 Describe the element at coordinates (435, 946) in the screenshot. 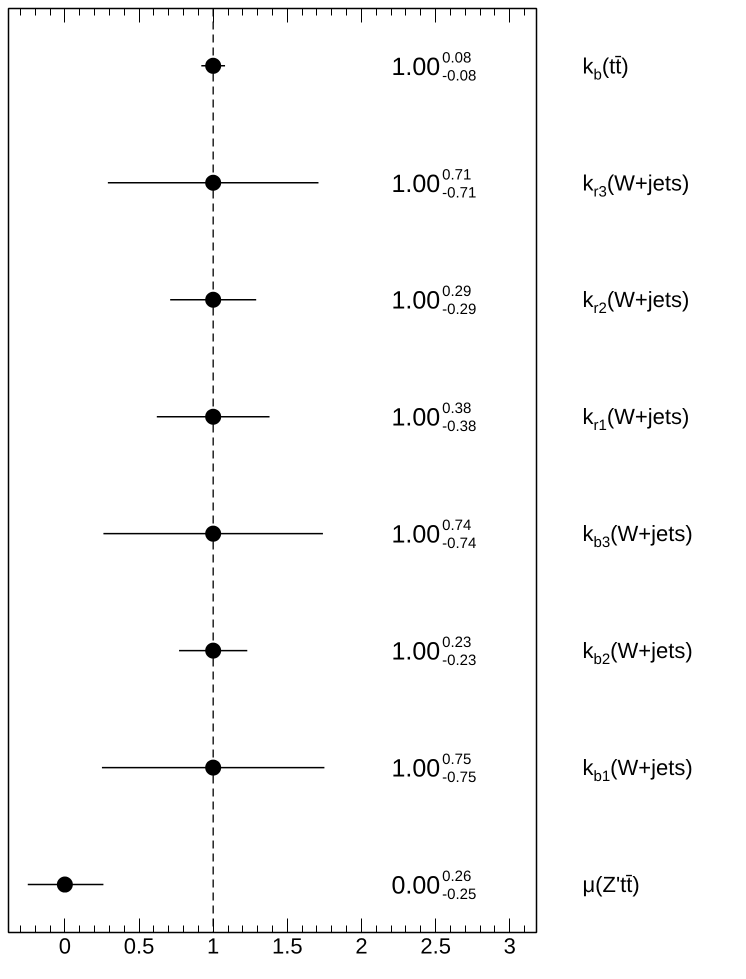

I see `x-tick-label: 2.5` at that location.